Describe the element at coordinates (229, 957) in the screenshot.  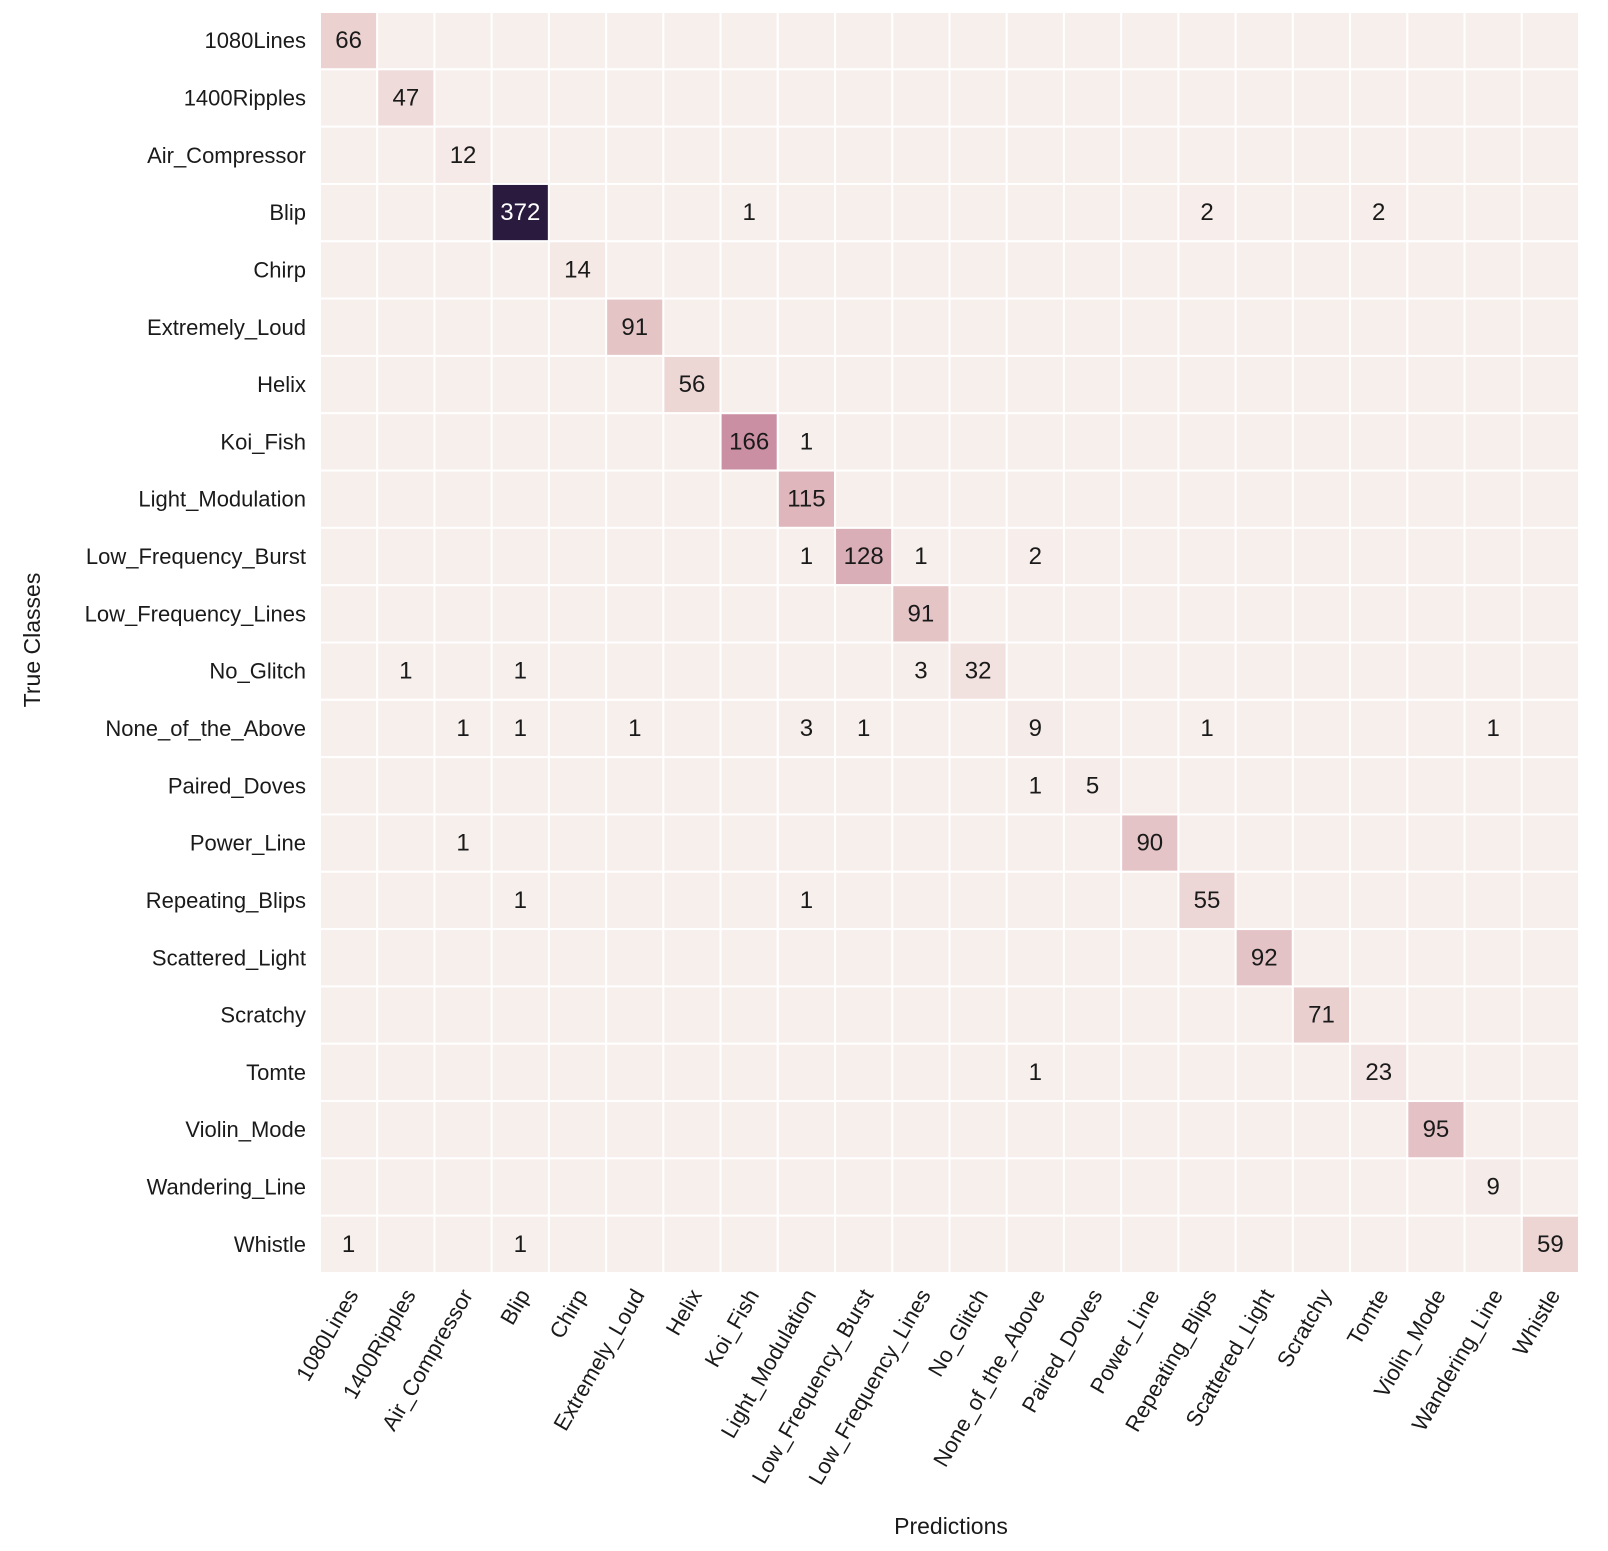
I see `y-tick-label: Scattered_Light` at that location.